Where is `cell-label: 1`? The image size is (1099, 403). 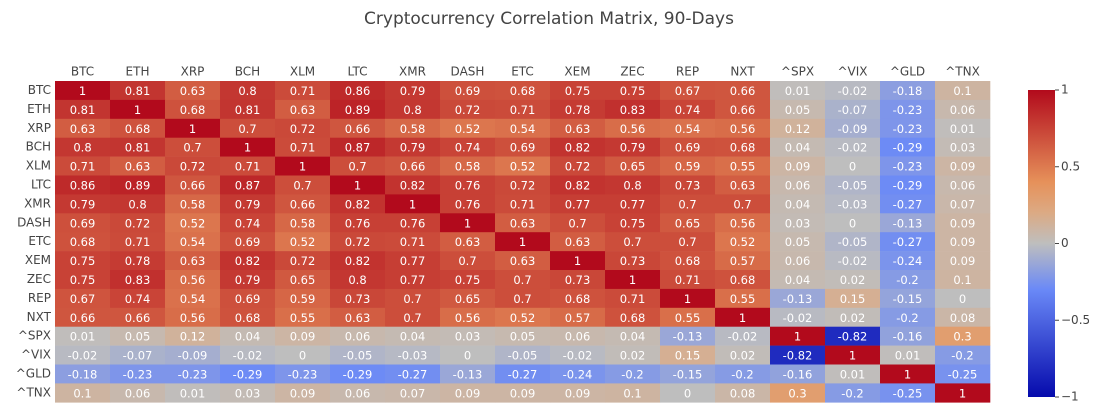 cell-label: 1 is located at coordinates (192, 129).